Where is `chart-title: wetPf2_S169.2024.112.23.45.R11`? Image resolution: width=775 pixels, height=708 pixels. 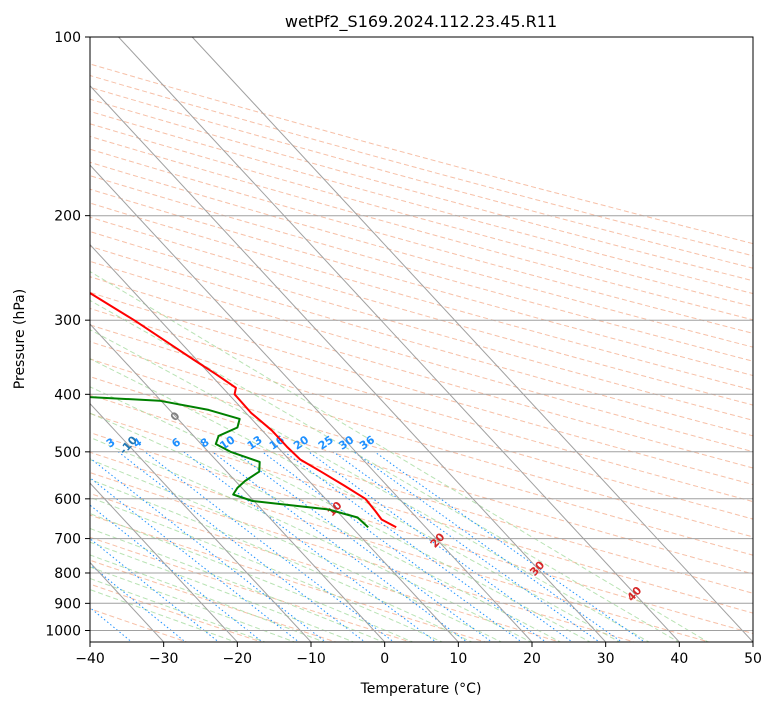
chart-title: wetPf2_S169.2024.112.23.45.R11 is located at coordinates (421, 22).